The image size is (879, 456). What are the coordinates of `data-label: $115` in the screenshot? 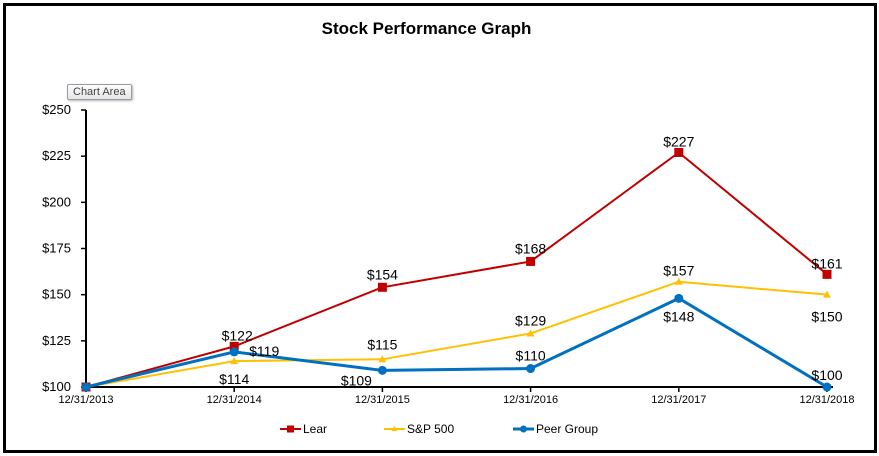 It's located at (382, 344).